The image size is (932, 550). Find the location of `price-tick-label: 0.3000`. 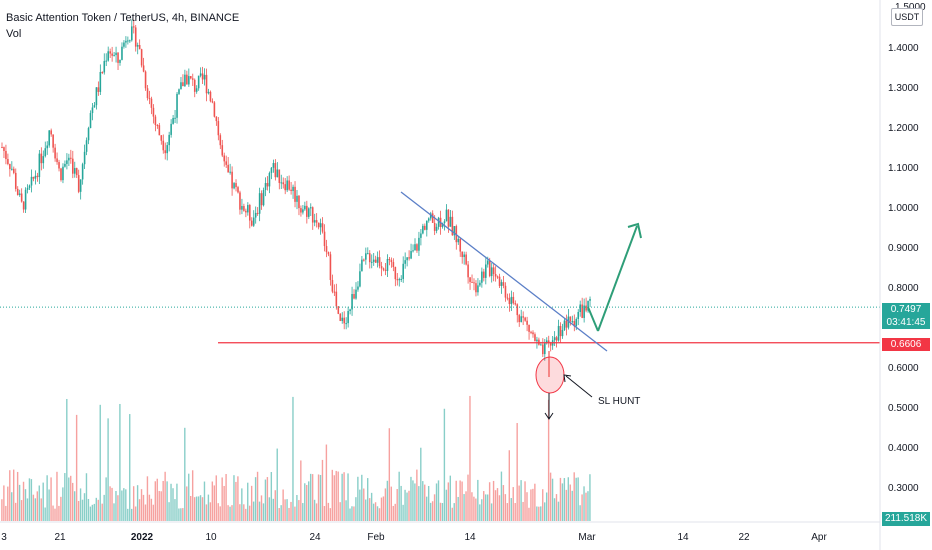

price-tick-label: 0.3000 is located at coordinates (903, 488).